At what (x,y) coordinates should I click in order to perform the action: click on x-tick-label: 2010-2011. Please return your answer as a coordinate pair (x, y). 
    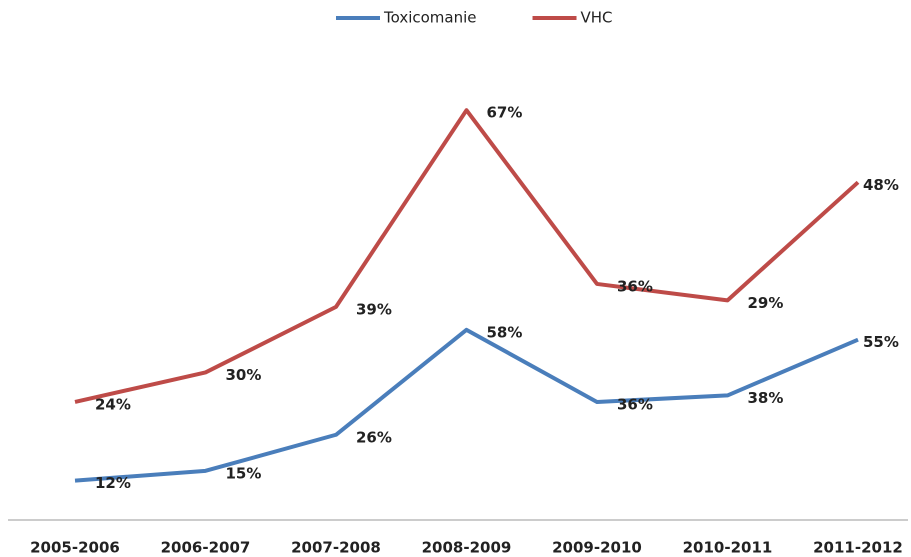
    Looking at the image, I should click on (728, 548).